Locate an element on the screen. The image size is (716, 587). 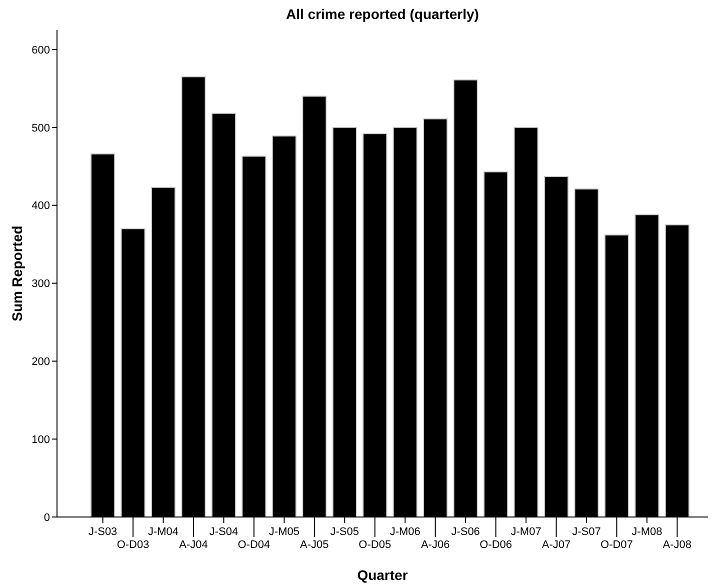
x-tick-label: A-J08 is located at coordinates (677, 545).